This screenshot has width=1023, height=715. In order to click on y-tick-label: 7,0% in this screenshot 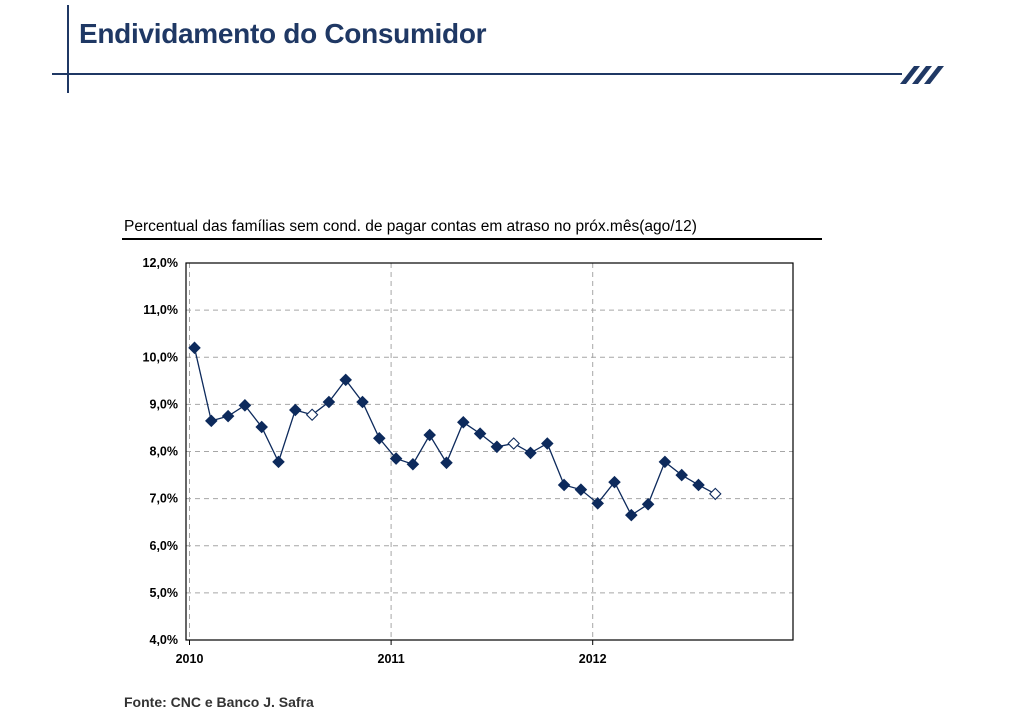, I will do `click(164, 499)`.